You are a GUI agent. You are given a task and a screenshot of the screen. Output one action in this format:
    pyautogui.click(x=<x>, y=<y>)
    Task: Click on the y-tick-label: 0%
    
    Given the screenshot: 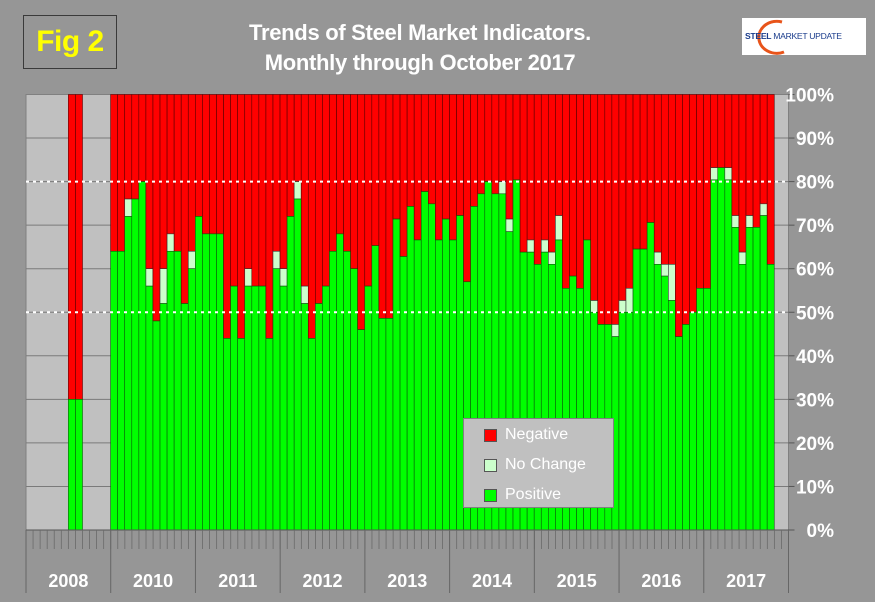 What is the action you would take?
    pyautogui.click(x=821, y=531)
    